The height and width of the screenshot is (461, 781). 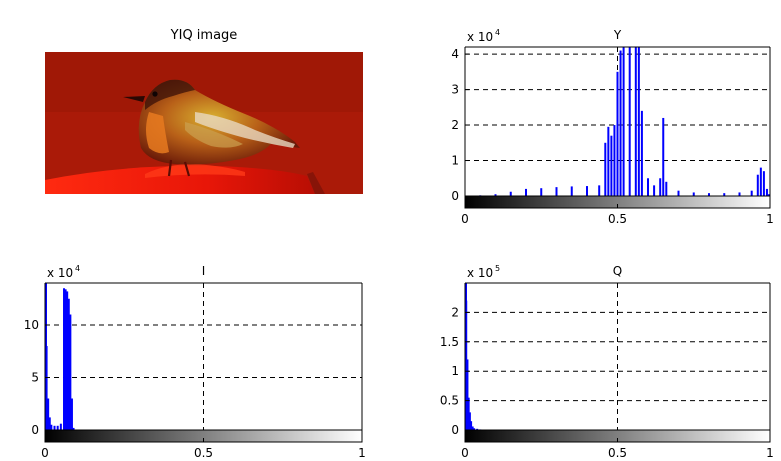 What do you see at coordinates (204, 271) in the screenshot?
I see `chart-title: I` at bounding box center [204, 271].